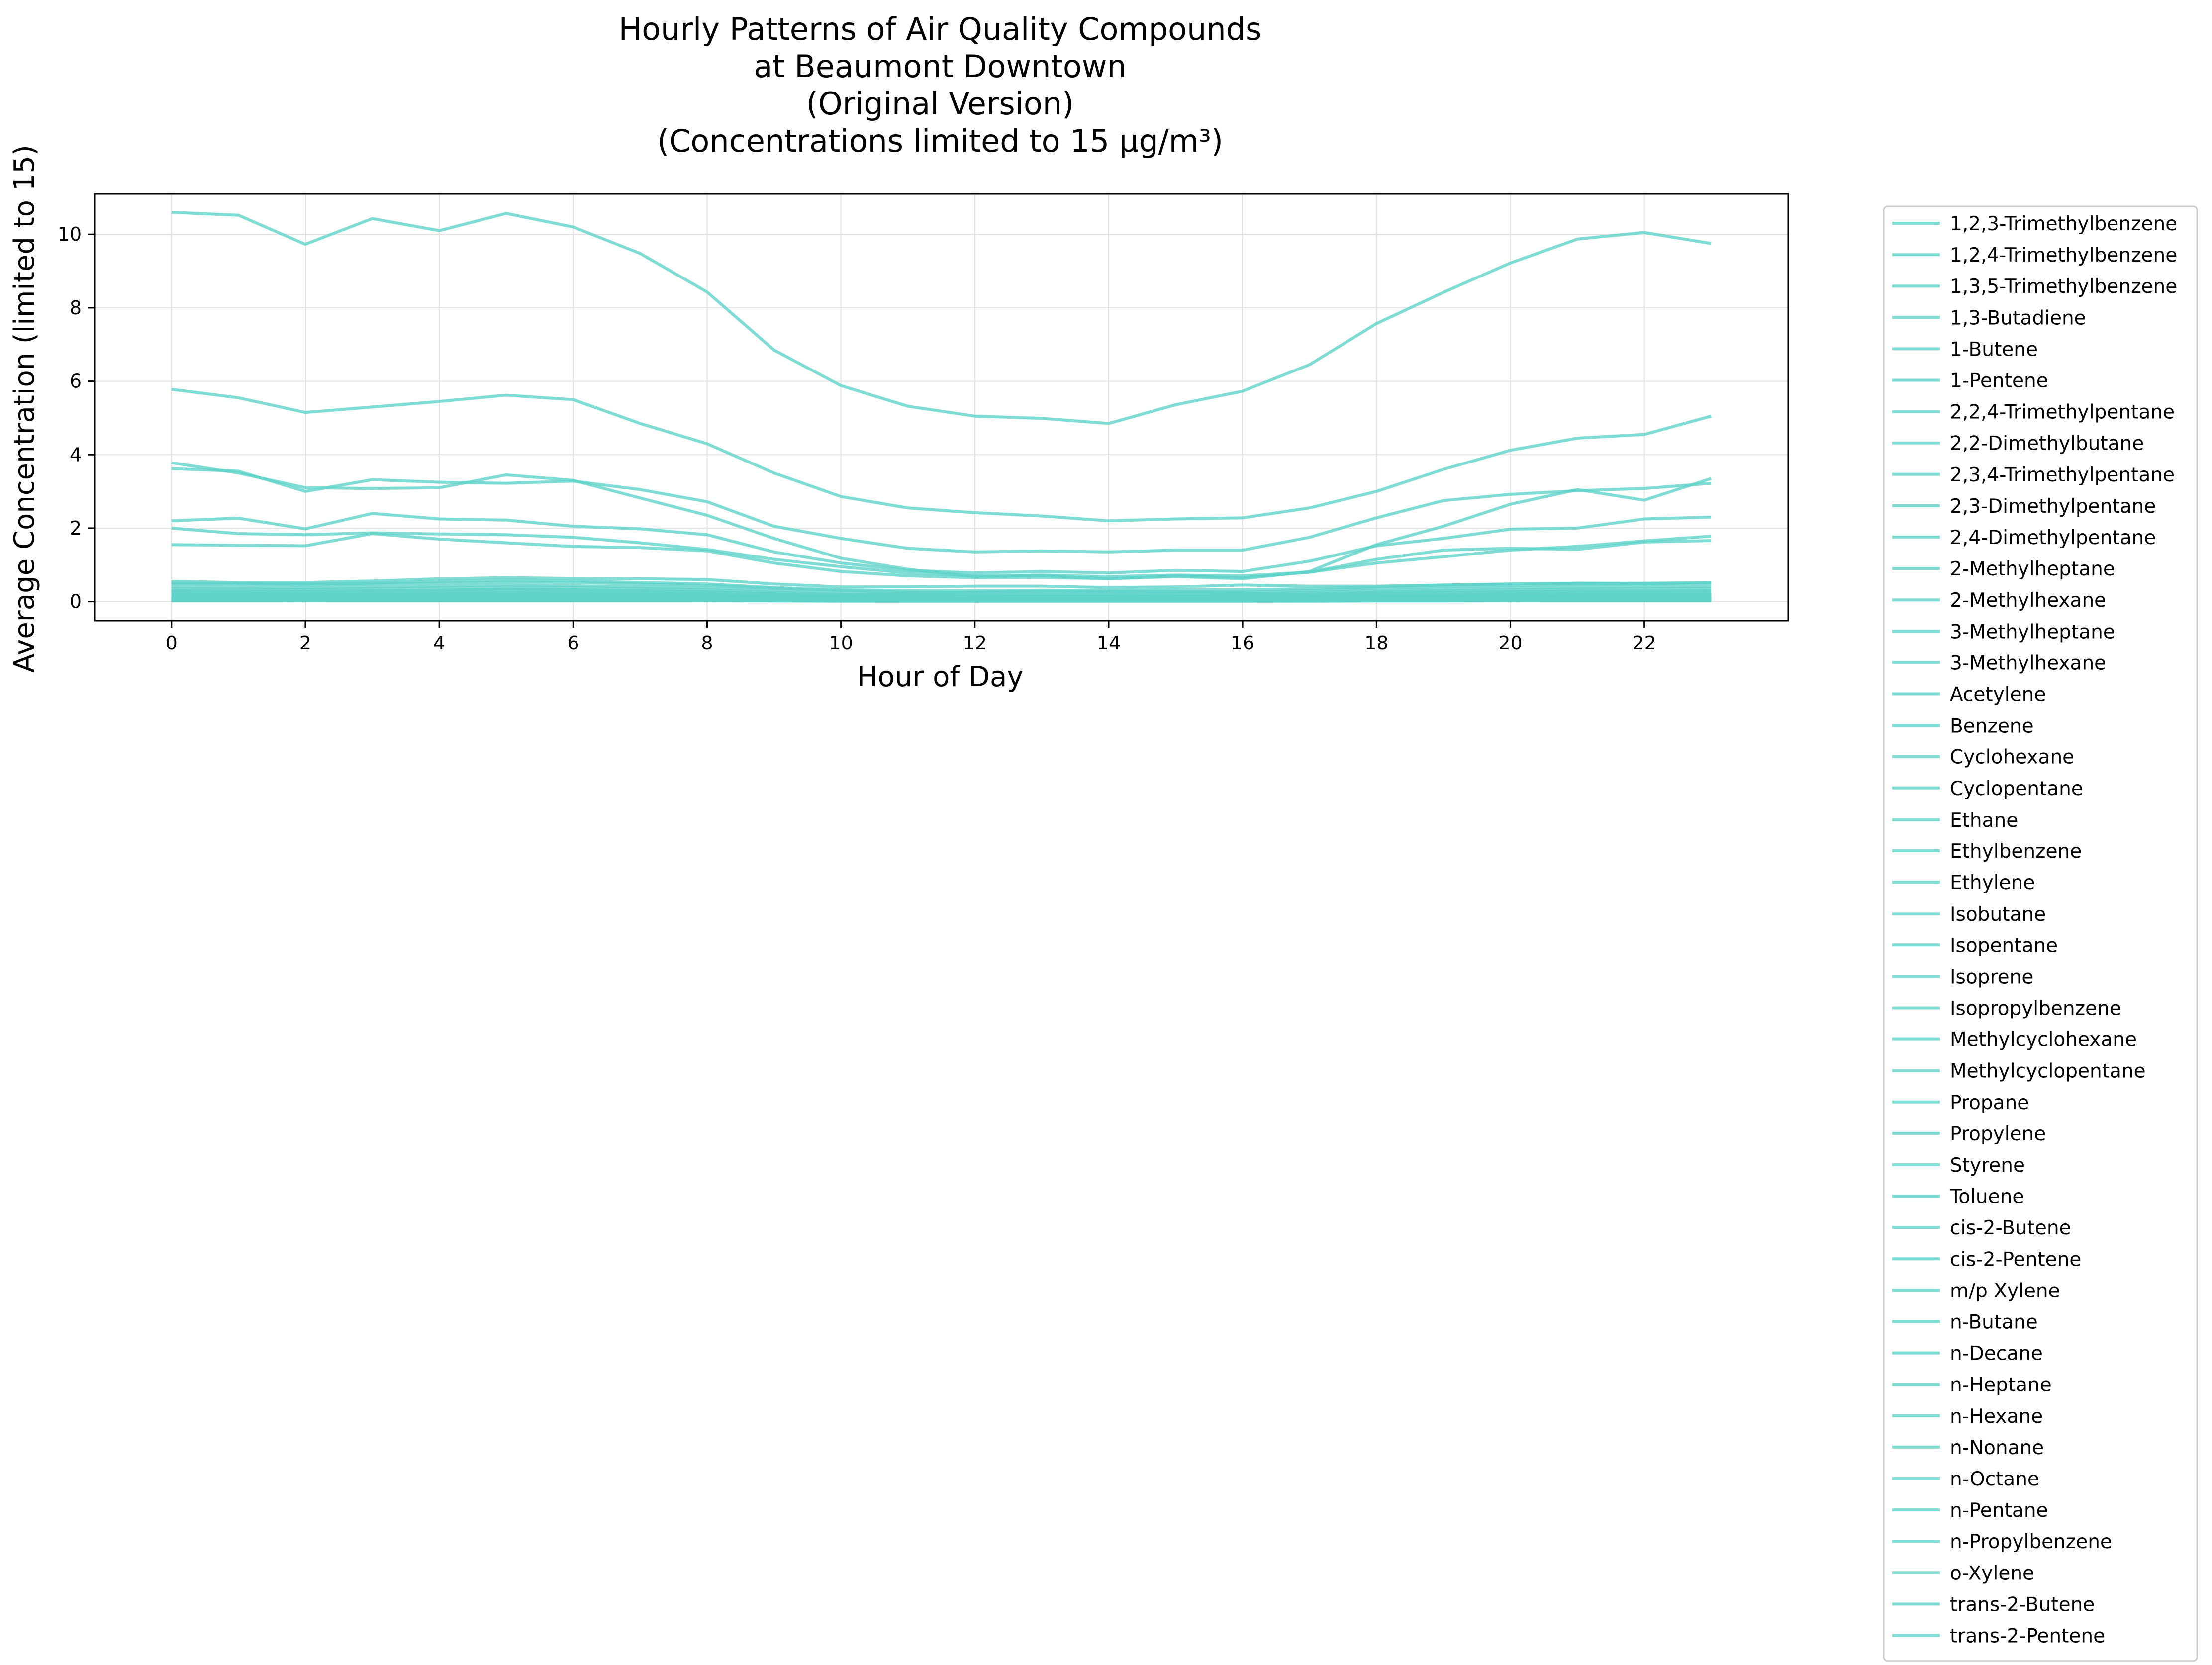 The image size is (2212, 1665). I want to click on x-tick-label: 4, so click(439, 643).